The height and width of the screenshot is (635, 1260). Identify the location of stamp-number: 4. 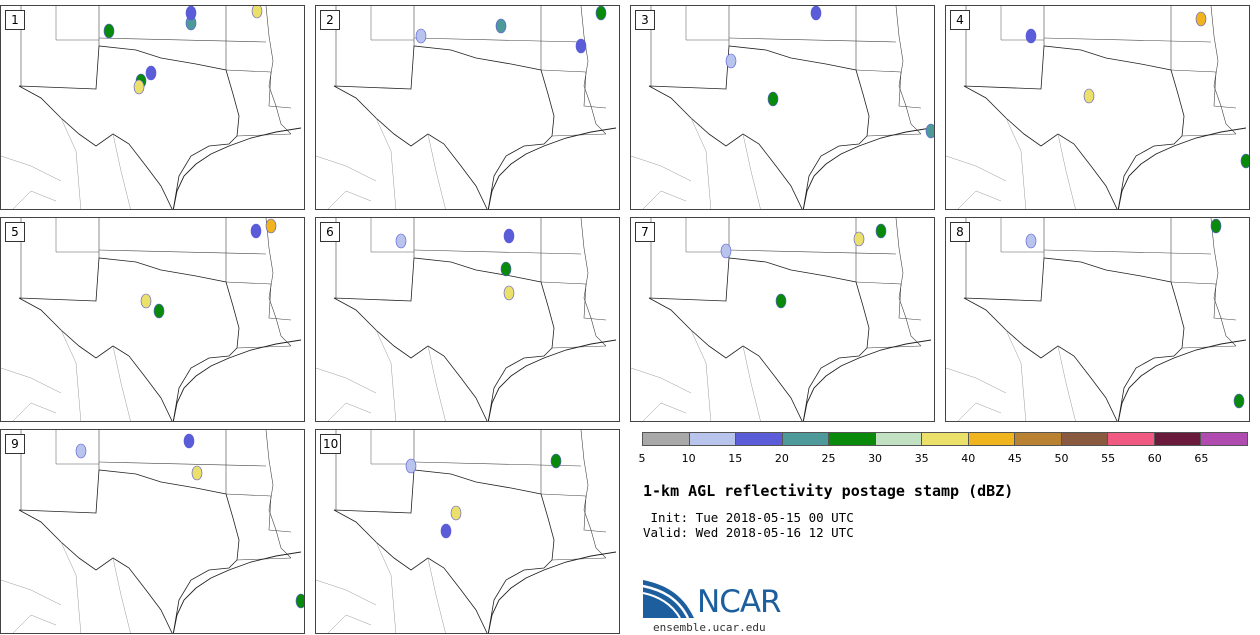
(960, 20).